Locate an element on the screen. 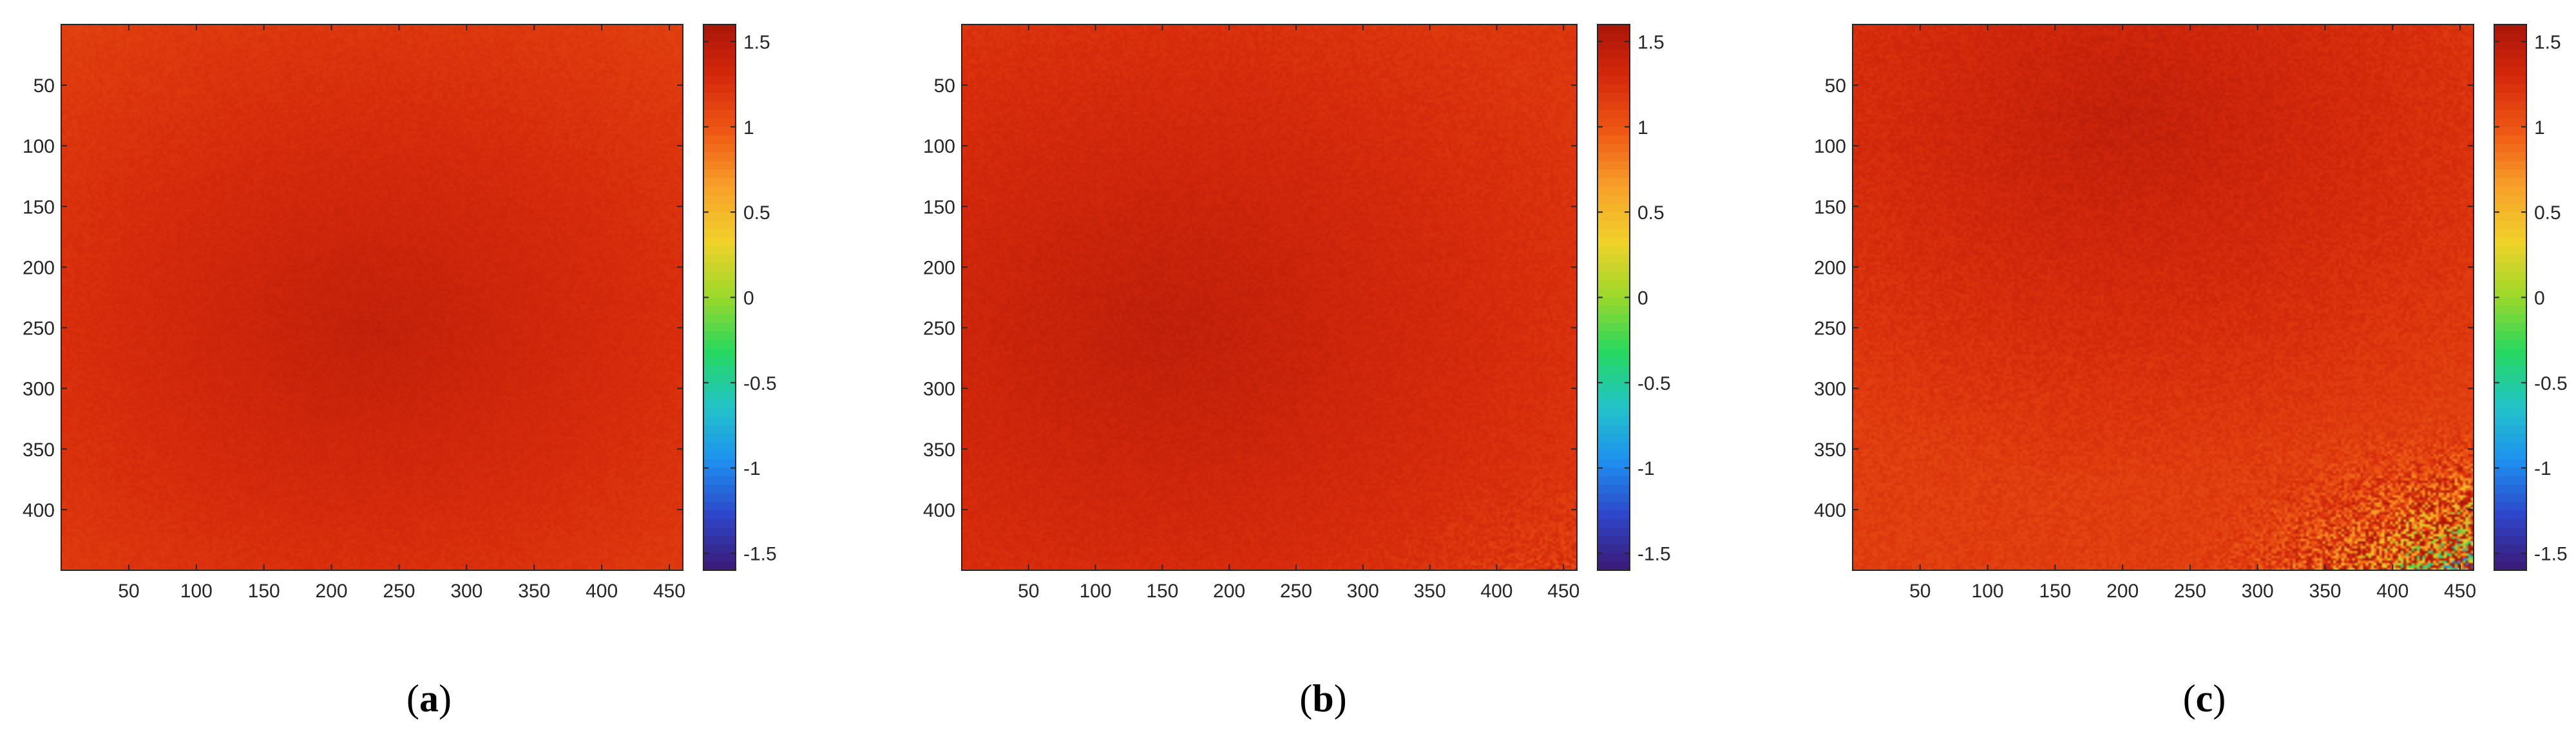  x-tick-label: 100 is located at coordinates (196, 591).